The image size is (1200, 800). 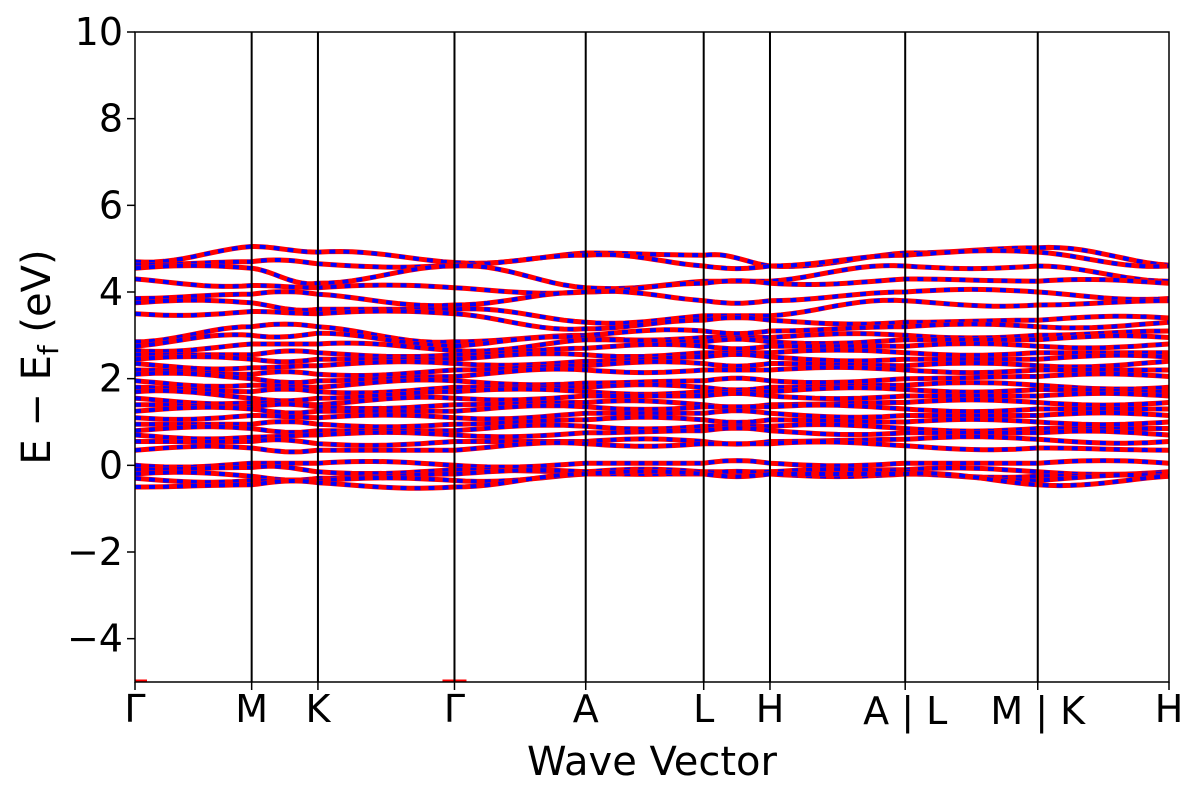 I want to click on y-axis-title-sub: f, so click(x=48, y=349).